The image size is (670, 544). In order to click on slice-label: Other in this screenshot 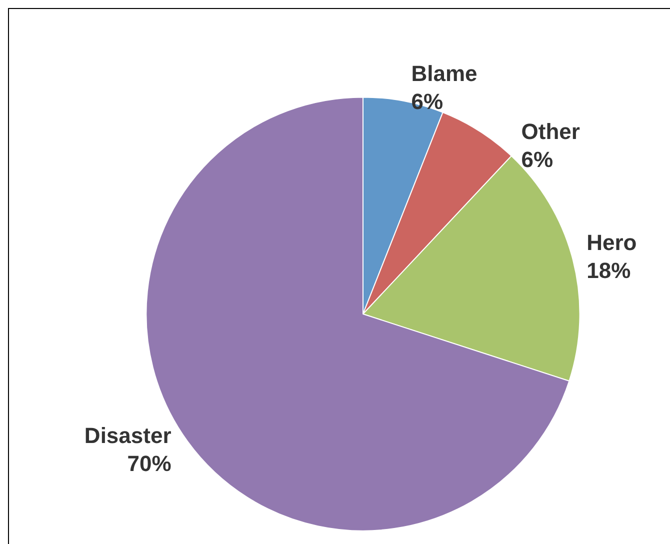, I will do `click(550, 131)`.